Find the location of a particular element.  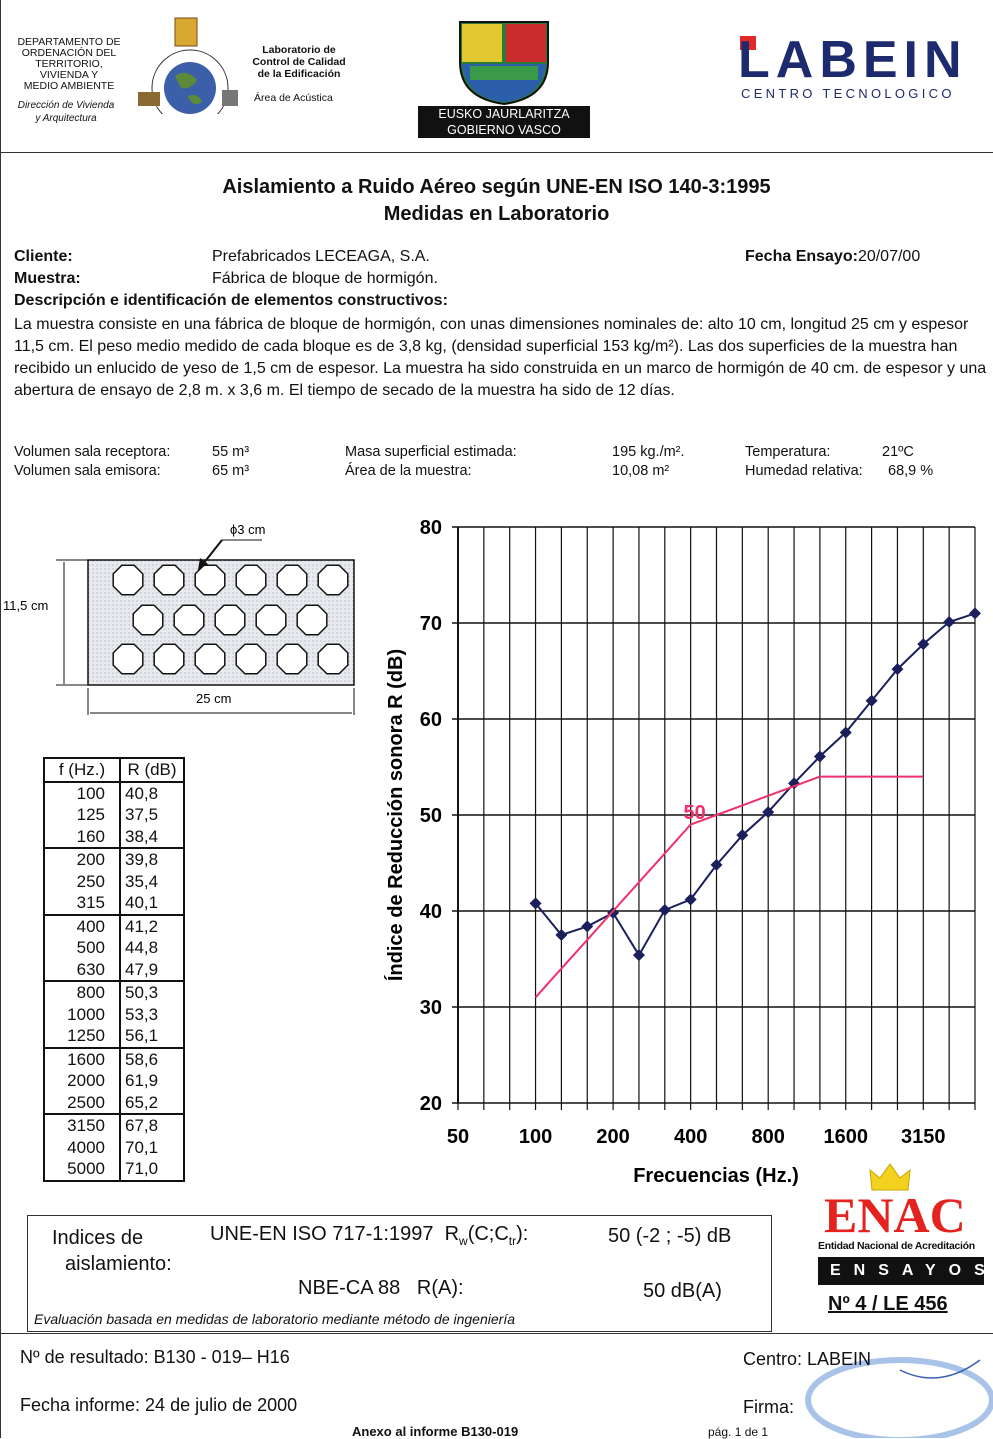

table-cell: 67,8 is located at coordinates (152, 1125).